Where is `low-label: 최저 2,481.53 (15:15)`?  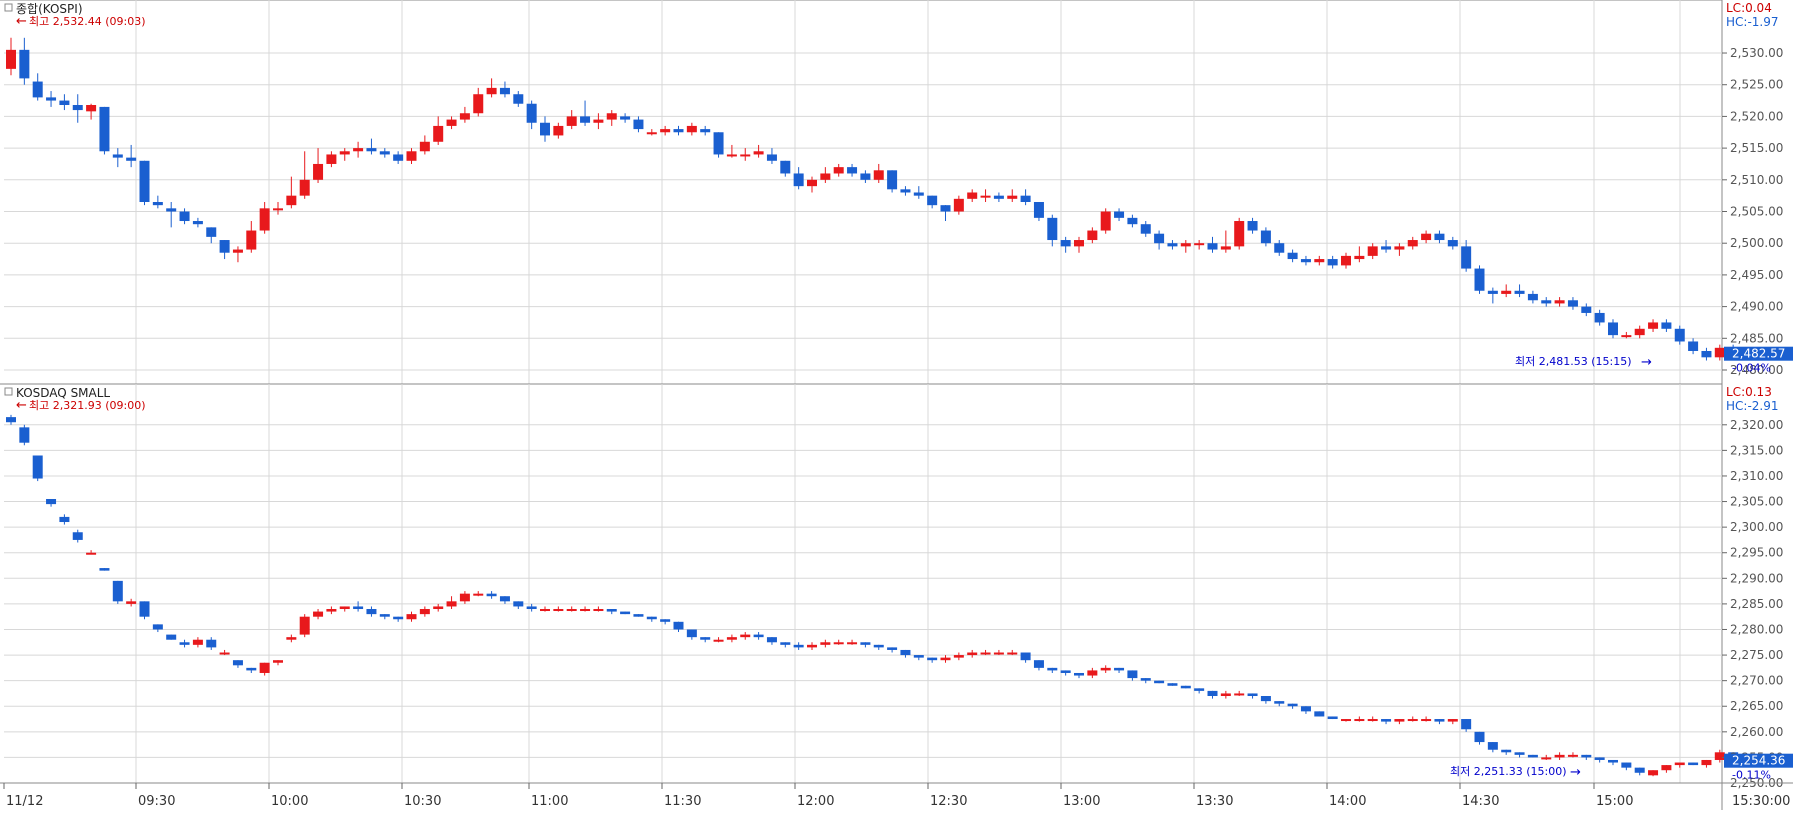
low-label: 최저 2,481.53 (15:15) is located at coordinates (1573, 361).